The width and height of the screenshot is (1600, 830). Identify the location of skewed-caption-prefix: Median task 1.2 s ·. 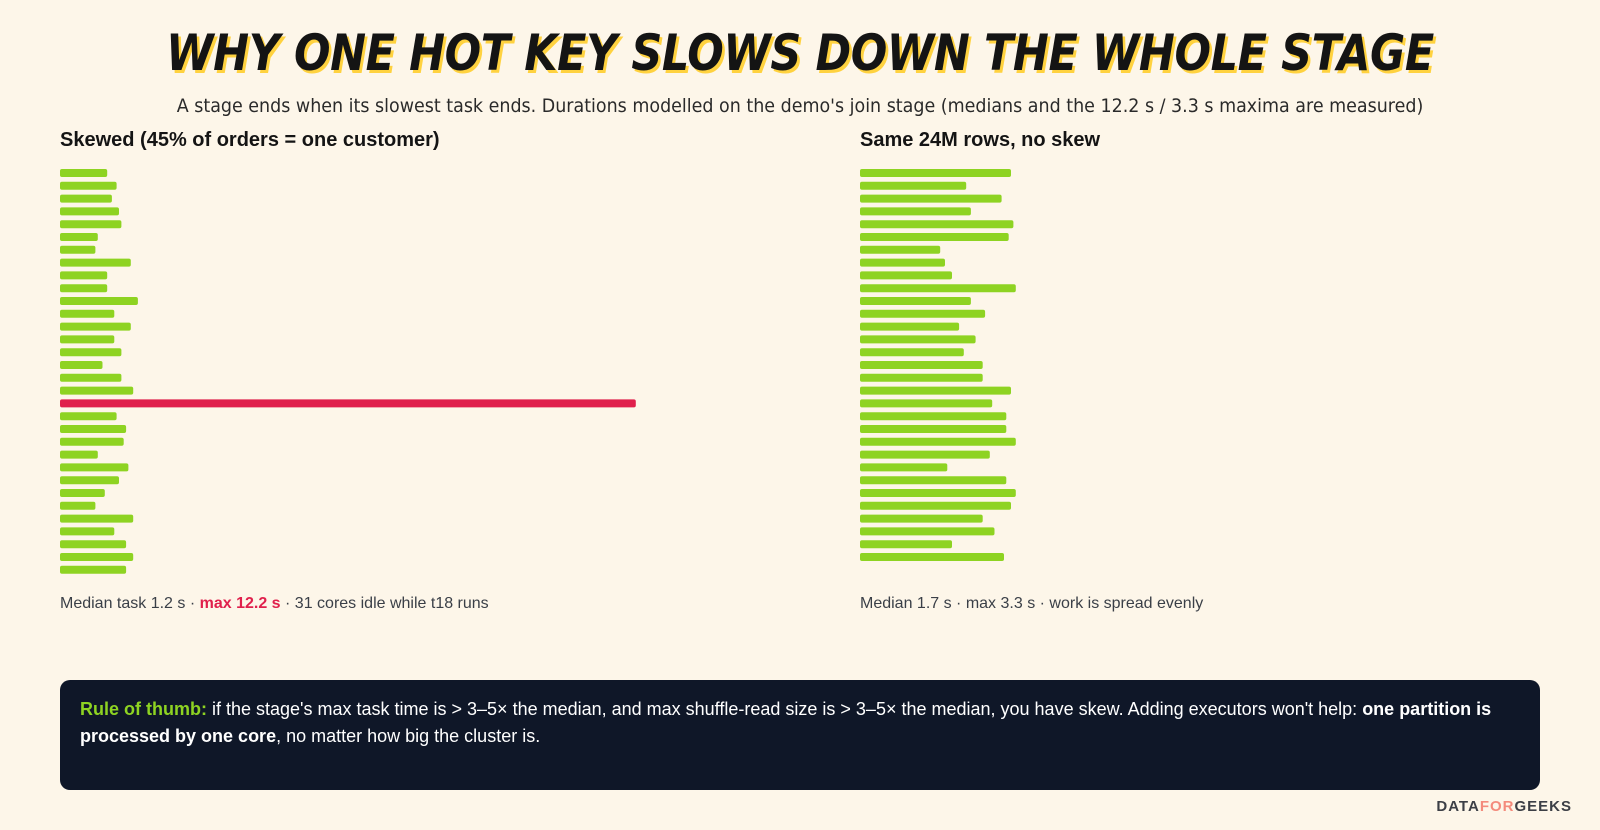
(130, 603).